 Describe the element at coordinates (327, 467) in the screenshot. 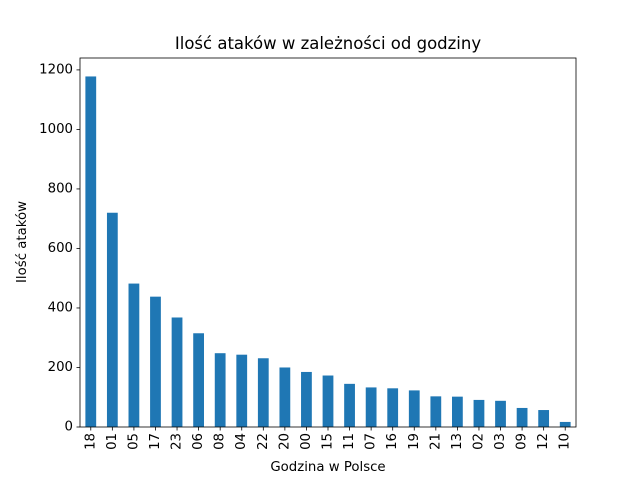

I see `x-axis-label: Godzina w Polsce` at that location.